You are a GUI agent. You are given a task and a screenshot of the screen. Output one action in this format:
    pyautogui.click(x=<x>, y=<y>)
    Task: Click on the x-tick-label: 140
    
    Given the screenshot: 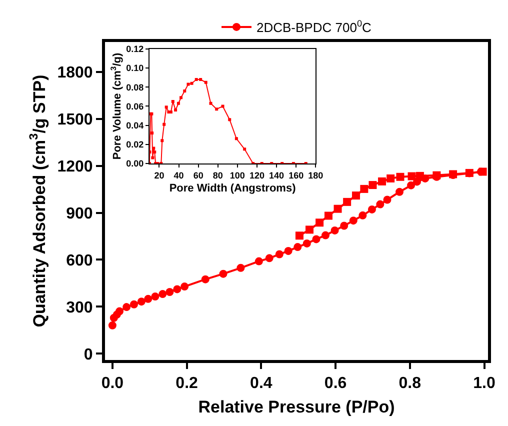 What is the action you would take?
    pyautogui.click(x=276, y=175)
    